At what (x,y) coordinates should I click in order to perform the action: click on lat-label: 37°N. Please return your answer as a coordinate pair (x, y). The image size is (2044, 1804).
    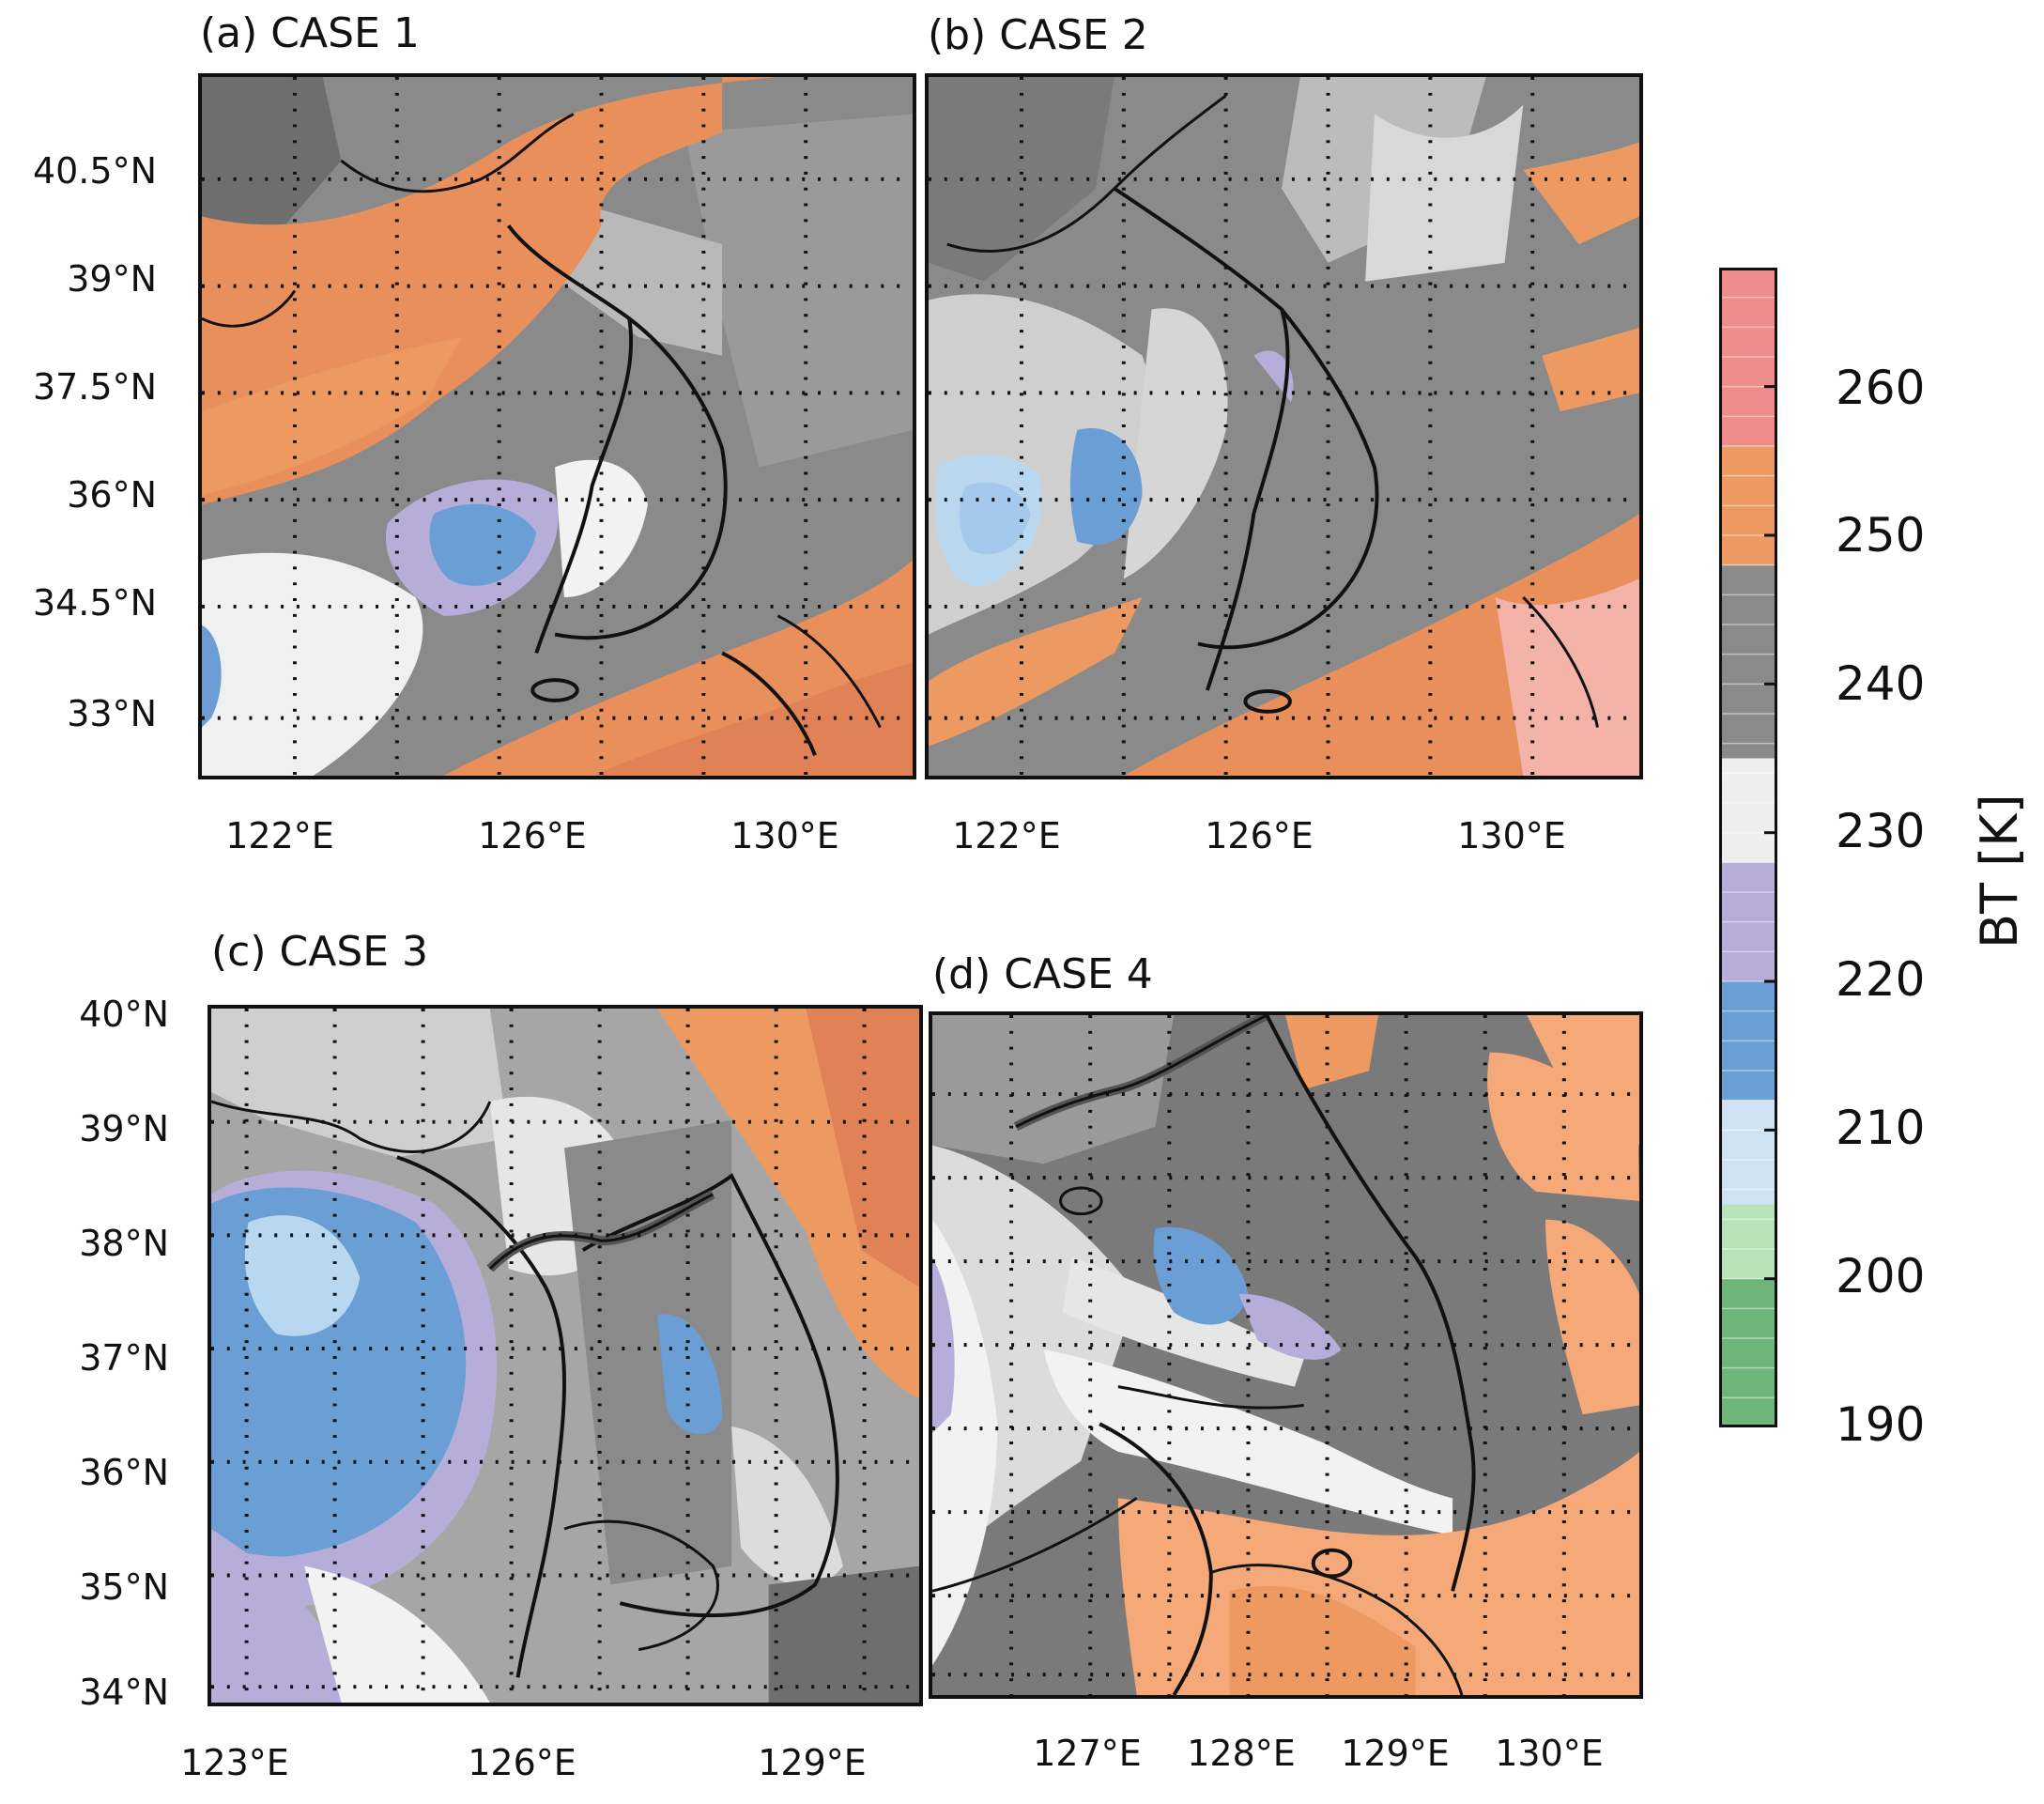
    Looking at the image, I should click on (124, 1358).